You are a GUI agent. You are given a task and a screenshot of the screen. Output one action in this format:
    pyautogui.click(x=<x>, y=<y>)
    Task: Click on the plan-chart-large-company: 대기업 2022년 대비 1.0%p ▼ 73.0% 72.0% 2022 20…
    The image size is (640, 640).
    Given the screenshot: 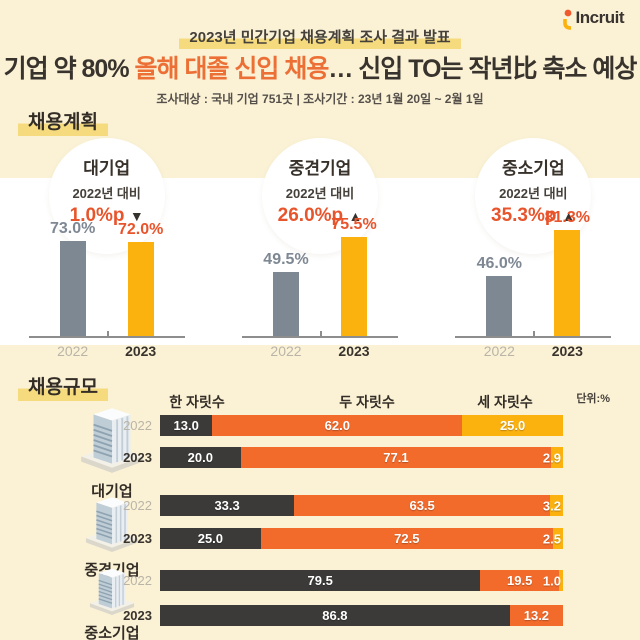 What is the action you would take?
    pyautogui.click(x=106, y=245)
    